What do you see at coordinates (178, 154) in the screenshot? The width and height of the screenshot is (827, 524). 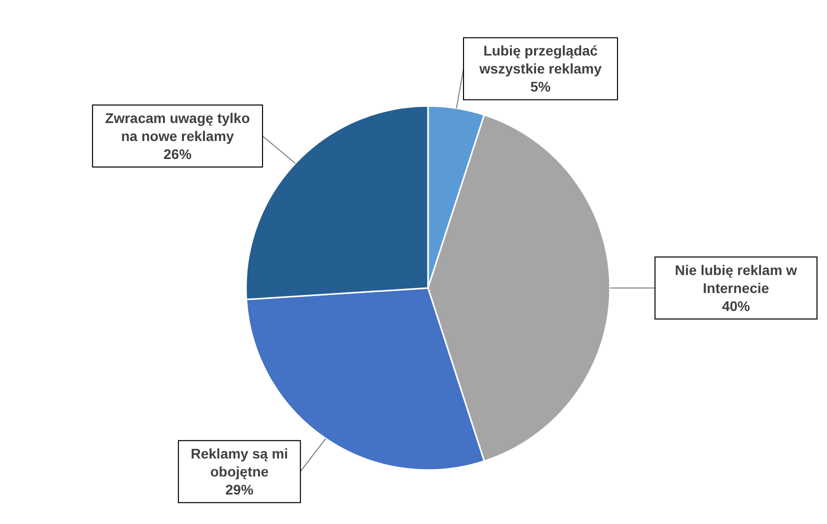 I see `data-label: 26%` at bounding box center [178, 154].